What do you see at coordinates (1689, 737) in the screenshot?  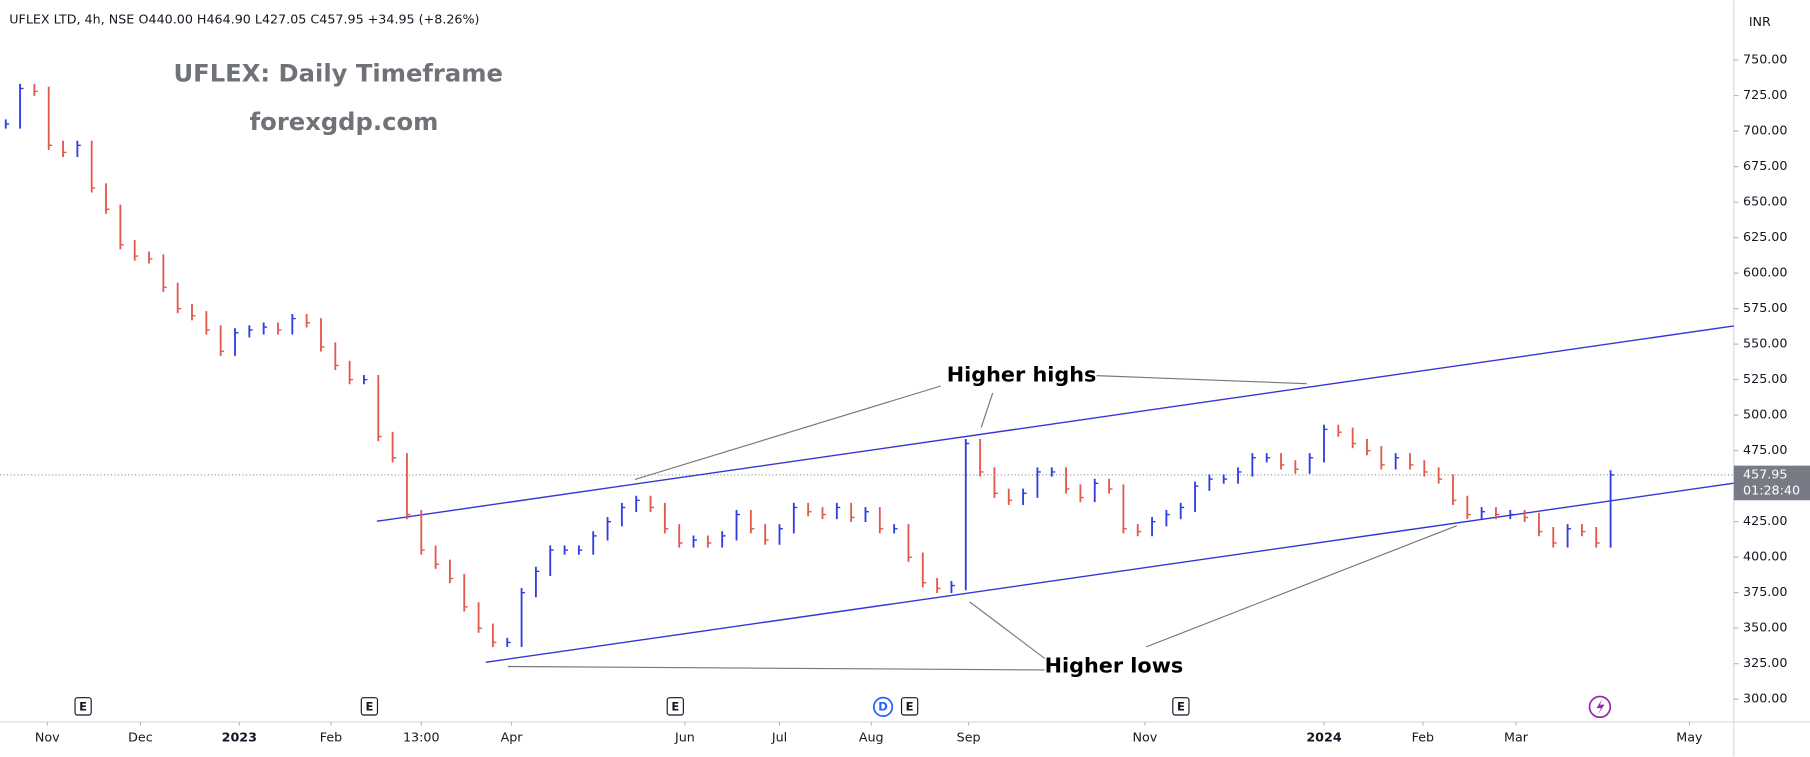 I see `x-tick-label: May` at bounding box center [1689, 737].